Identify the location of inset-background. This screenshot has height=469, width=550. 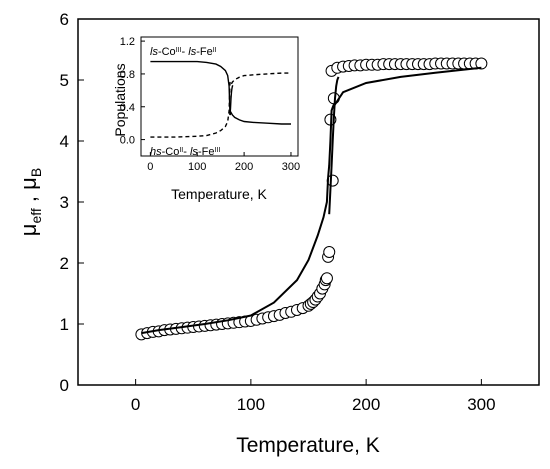
(219, 96).